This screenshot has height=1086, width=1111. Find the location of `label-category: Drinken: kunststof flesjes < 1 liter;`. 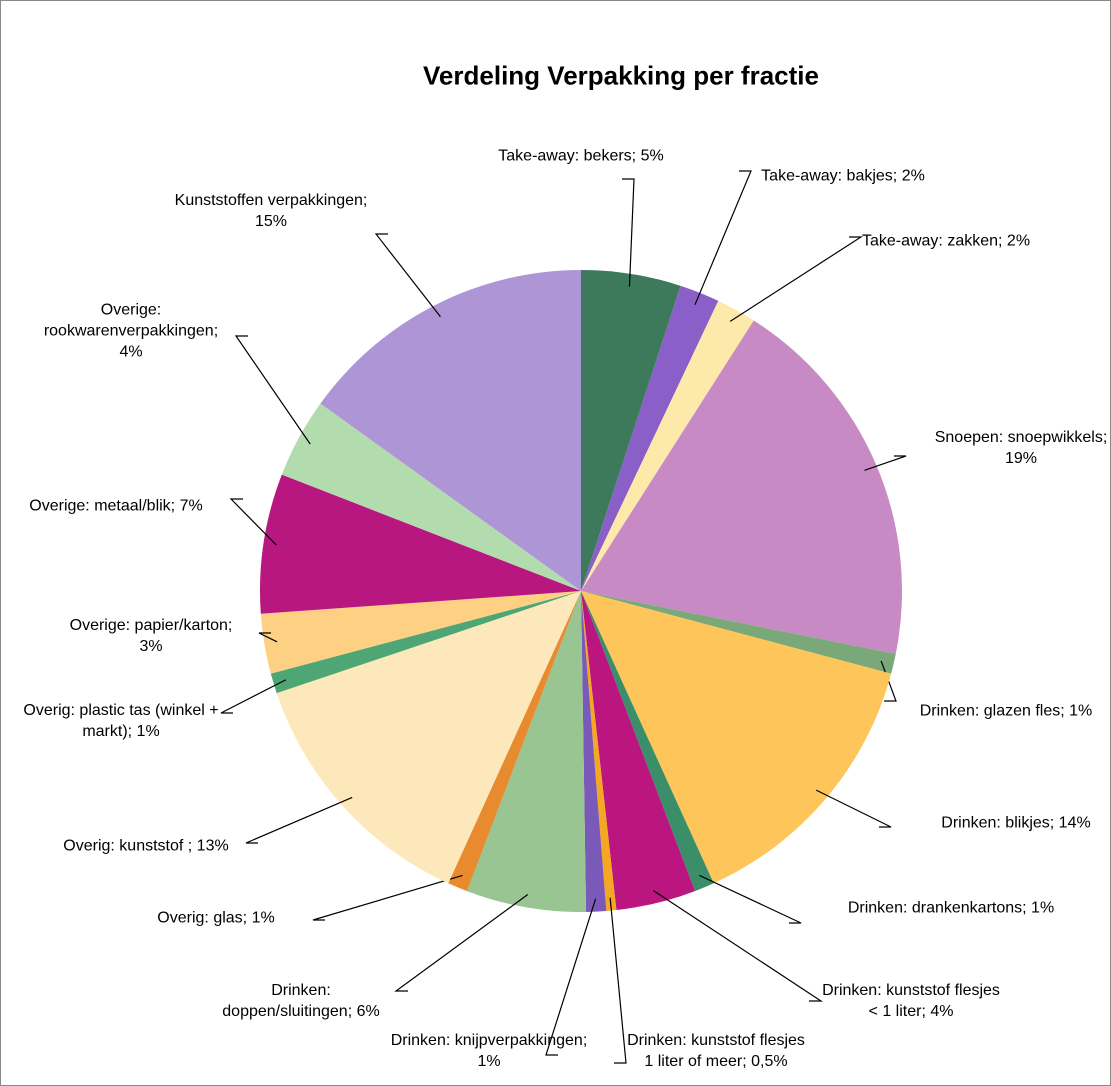

label-category: Drinken: kunststof flesjes < 1 liter; is located at coordinates (911, 1001).